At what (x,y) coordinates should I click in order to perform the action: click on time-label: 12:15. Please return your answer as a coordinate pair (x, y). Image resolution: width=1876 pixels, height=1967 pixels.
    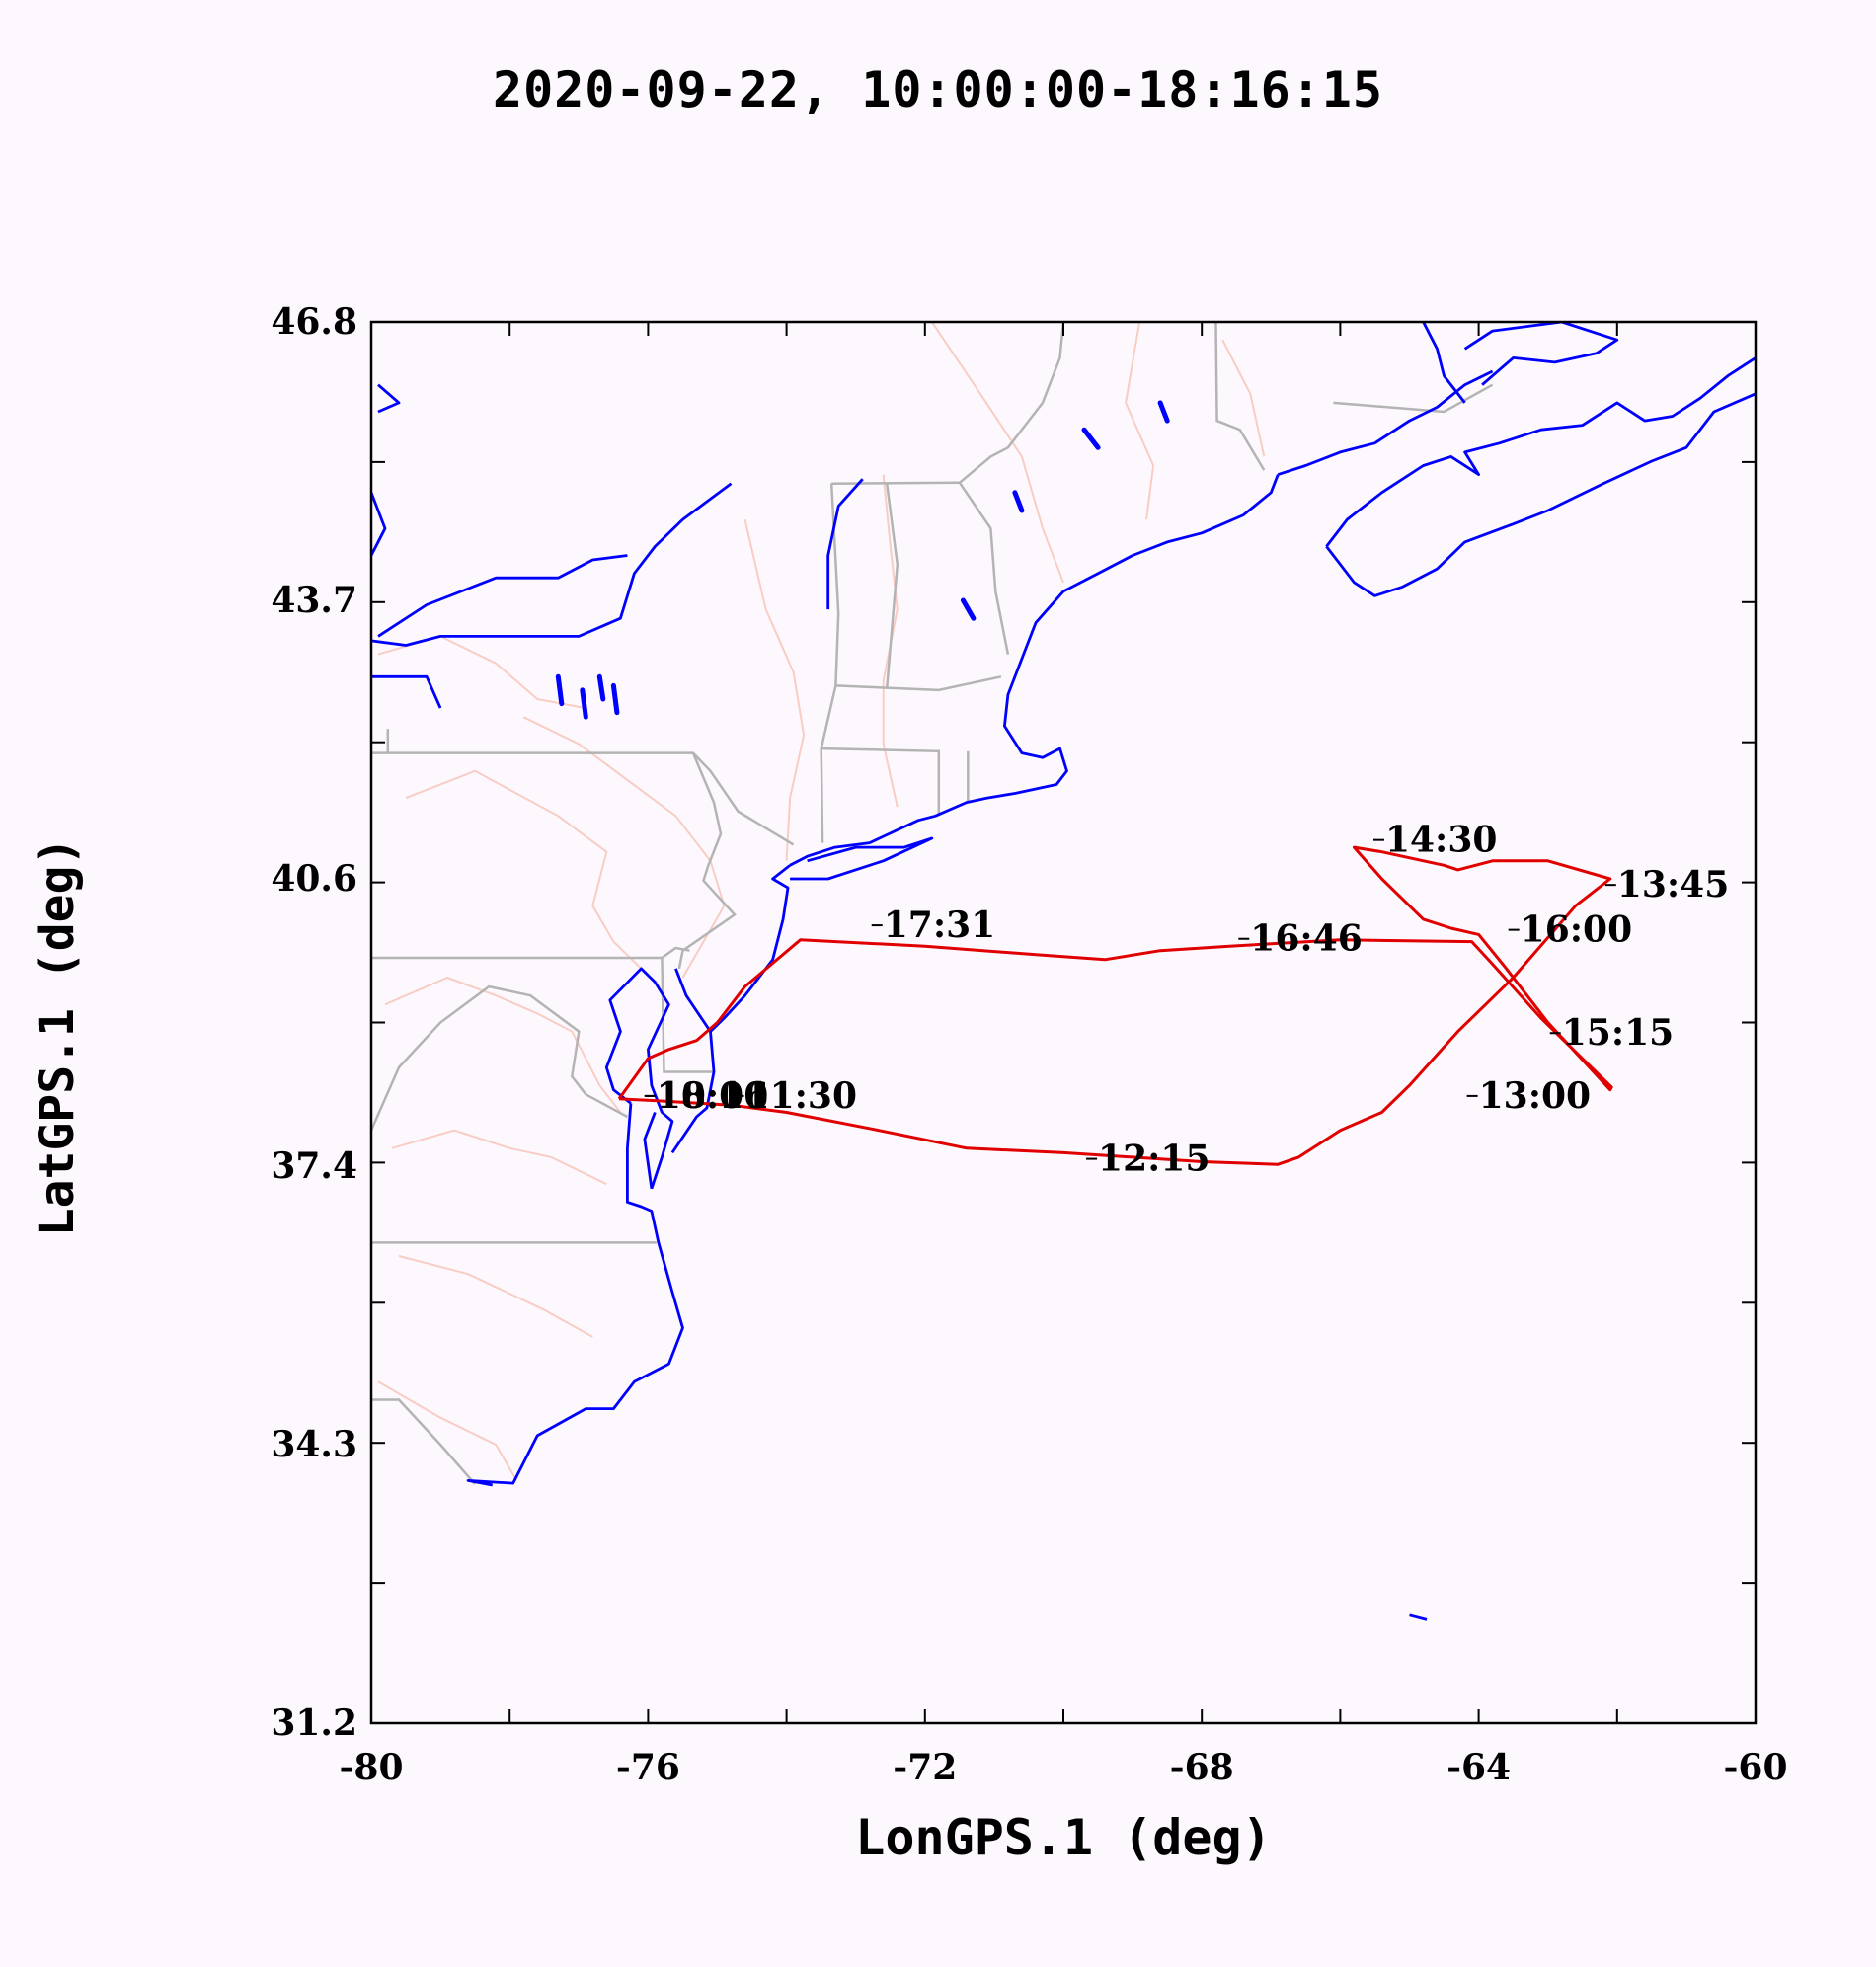
    Looking at the image, I should click on (1154, 1159).